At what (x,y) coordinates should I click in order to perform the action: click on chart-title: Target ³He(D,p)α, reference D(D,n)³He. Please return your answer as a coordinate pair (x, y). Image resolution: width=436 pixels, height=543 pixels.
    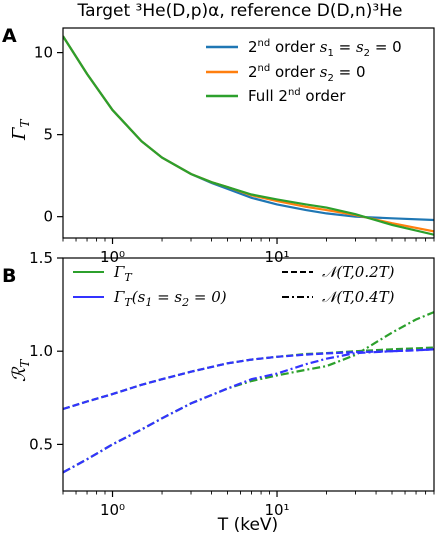
    Looking at the image, I should click on (240, 11).